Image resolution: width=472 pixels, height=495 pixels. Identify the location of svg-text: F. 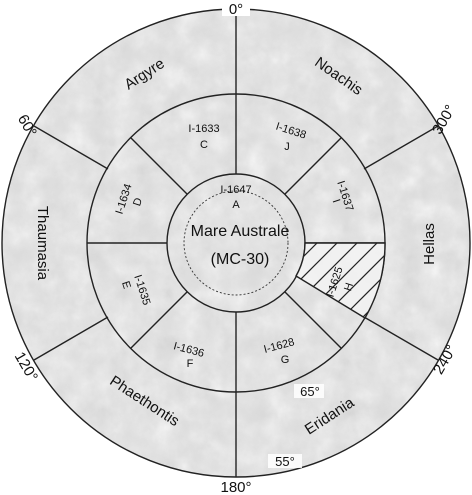
(190, 364).